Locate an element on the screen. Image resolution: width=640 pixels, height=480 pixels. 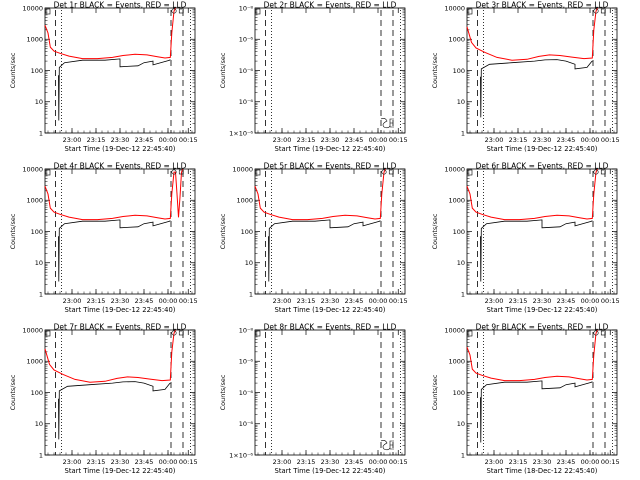
panel-title: Det 3r BLACK = Events, RED = LLD is located at coordinates (542, 5).